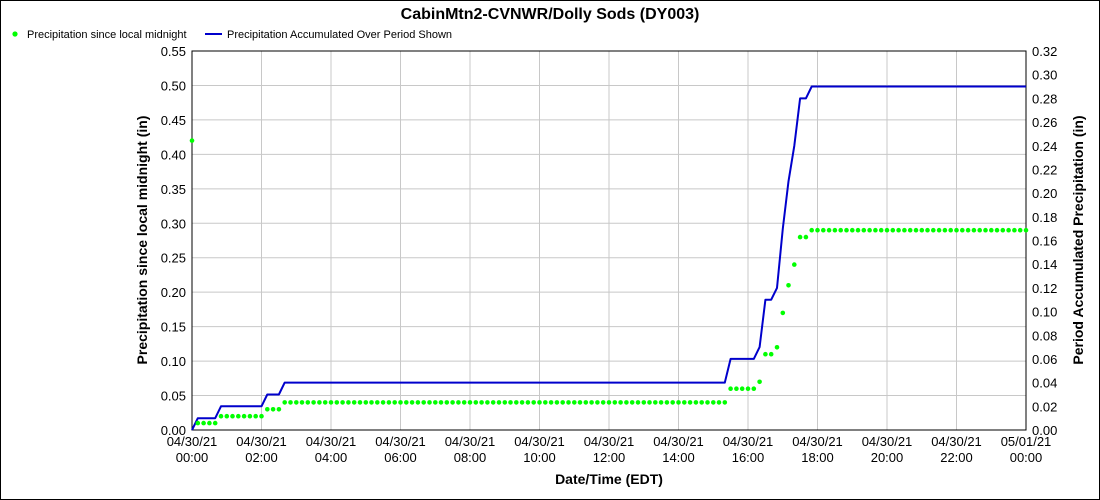  What do you see at coordinates (1026, 441) in the screenshot?
I see `x-tick-date: 05/01/21` at bounding box center [1026, 441].